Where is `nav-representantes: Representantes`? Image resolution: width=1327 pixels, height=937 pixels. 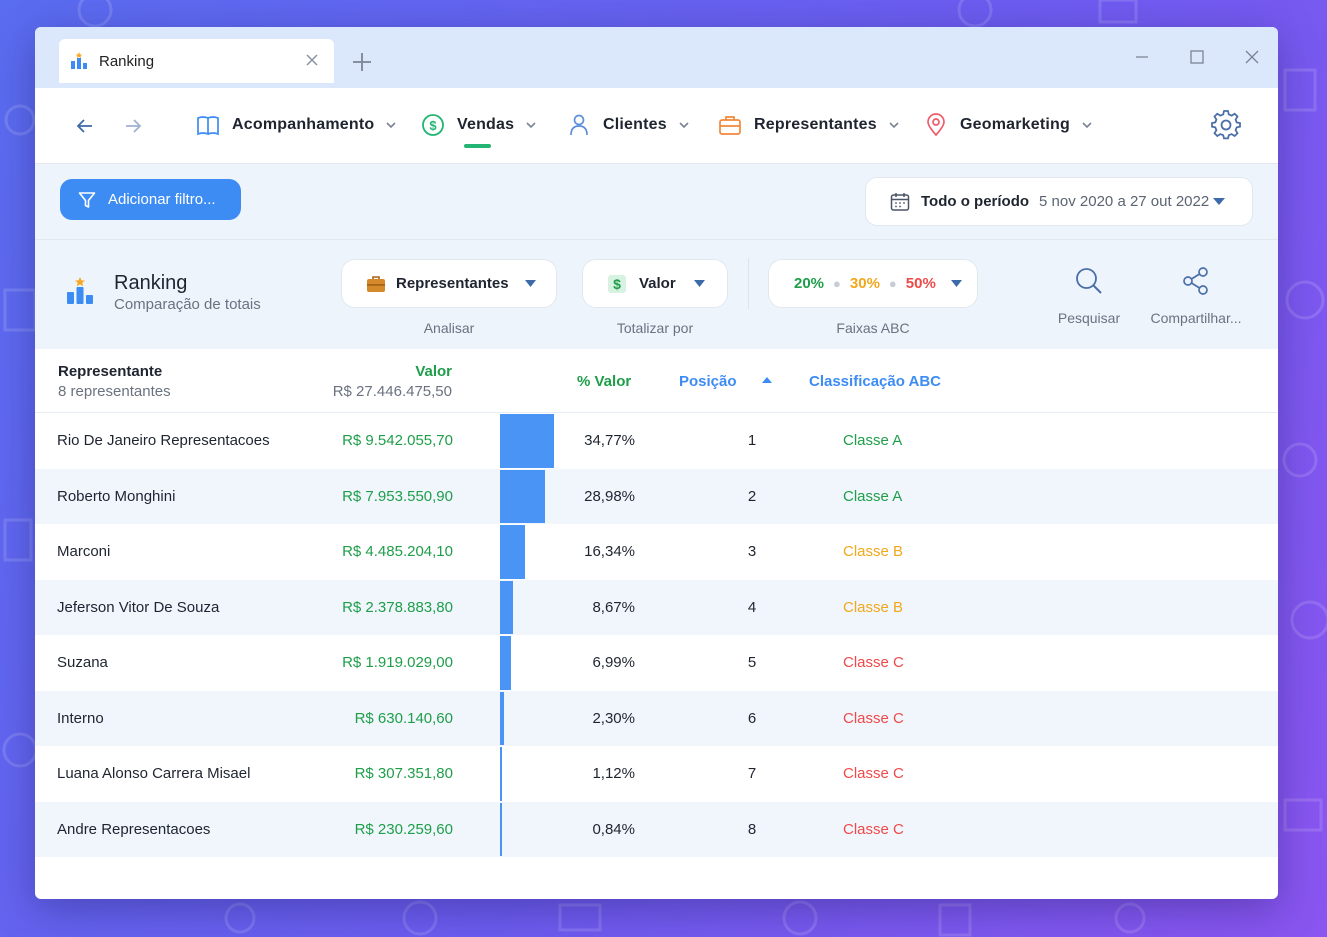 nav-representantes: Representantes is located at coordinates (809, 125).